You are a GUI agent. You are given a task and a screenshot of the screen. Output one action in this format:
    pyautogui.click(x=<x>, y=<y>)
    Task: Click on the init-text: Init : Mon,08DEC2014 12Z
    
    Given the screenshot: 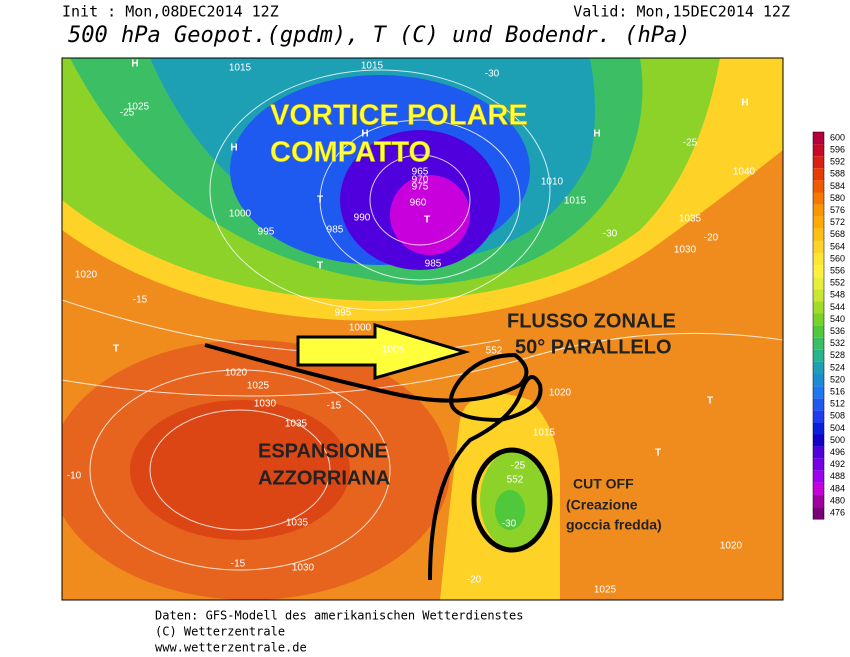 What is the action you would take?
    pyautogui.click(x=170, y=12)
    